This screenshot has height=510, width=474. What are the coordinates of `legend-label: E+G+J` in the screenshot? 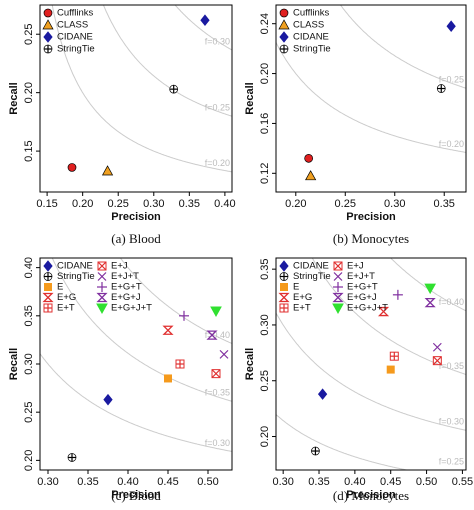 It's located at (126, 297).